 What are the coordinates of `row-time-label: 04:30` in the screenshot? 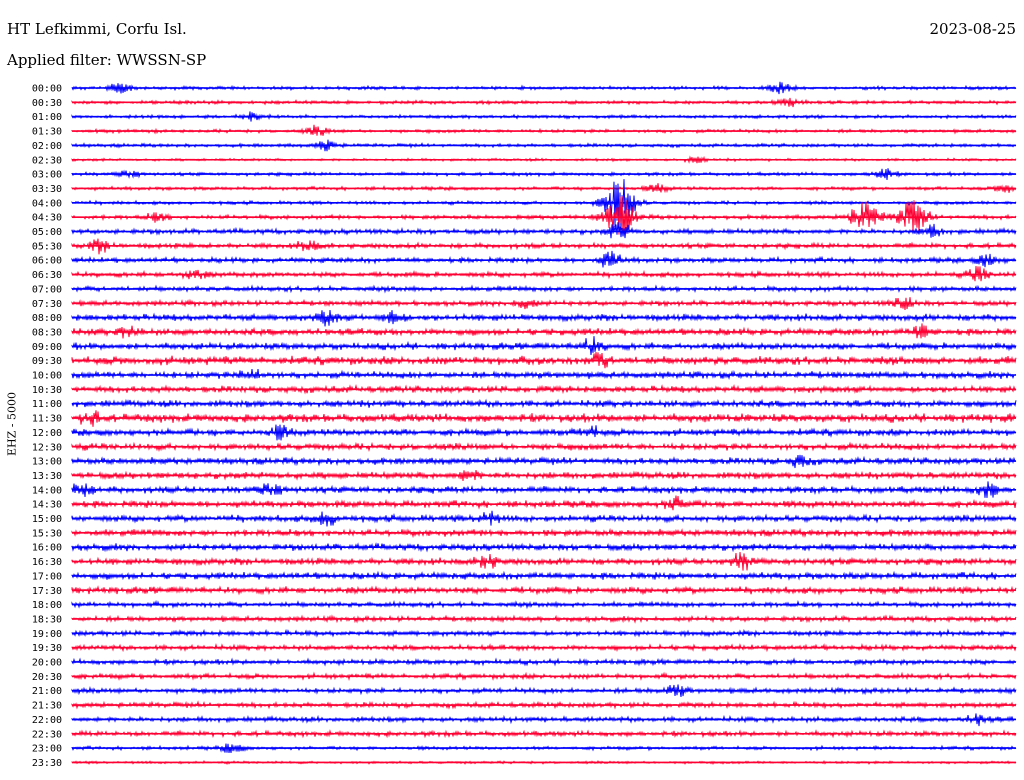 It's located at (47, 218).